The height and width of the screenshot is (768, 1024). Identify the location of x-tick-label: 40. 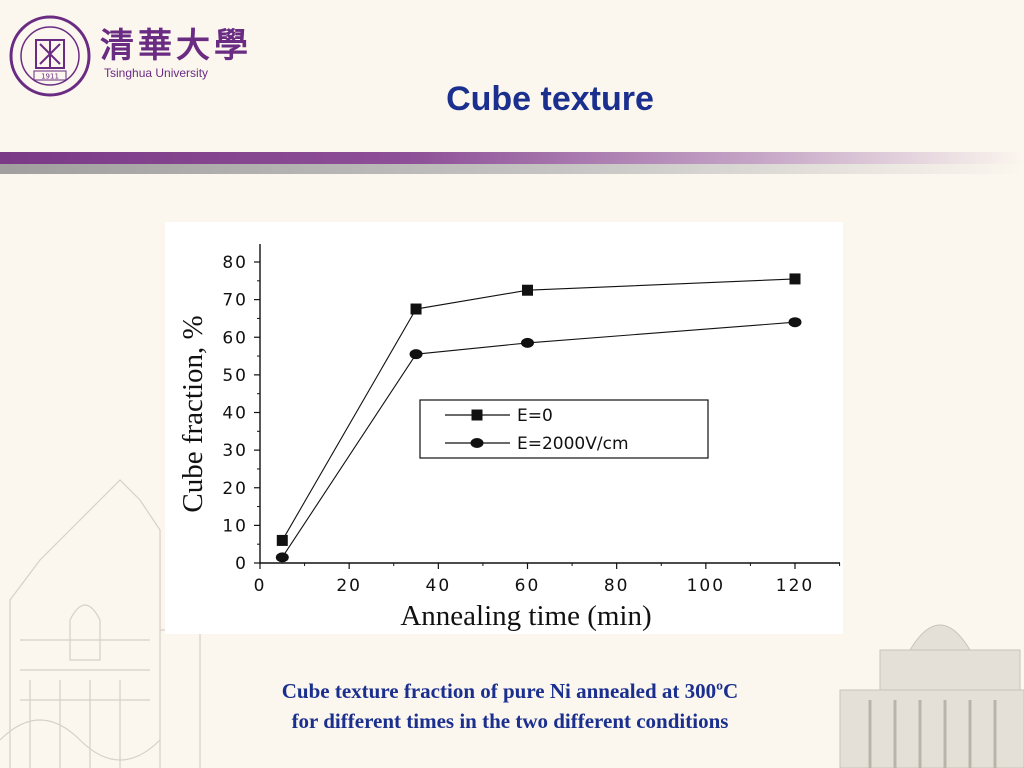
(439, 586).